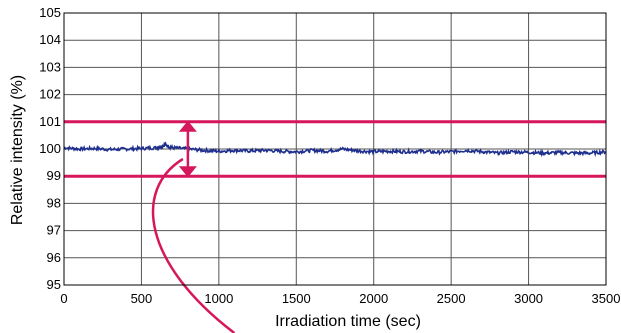  I want to click on x-tick-label: 2000, so click(373, 298).